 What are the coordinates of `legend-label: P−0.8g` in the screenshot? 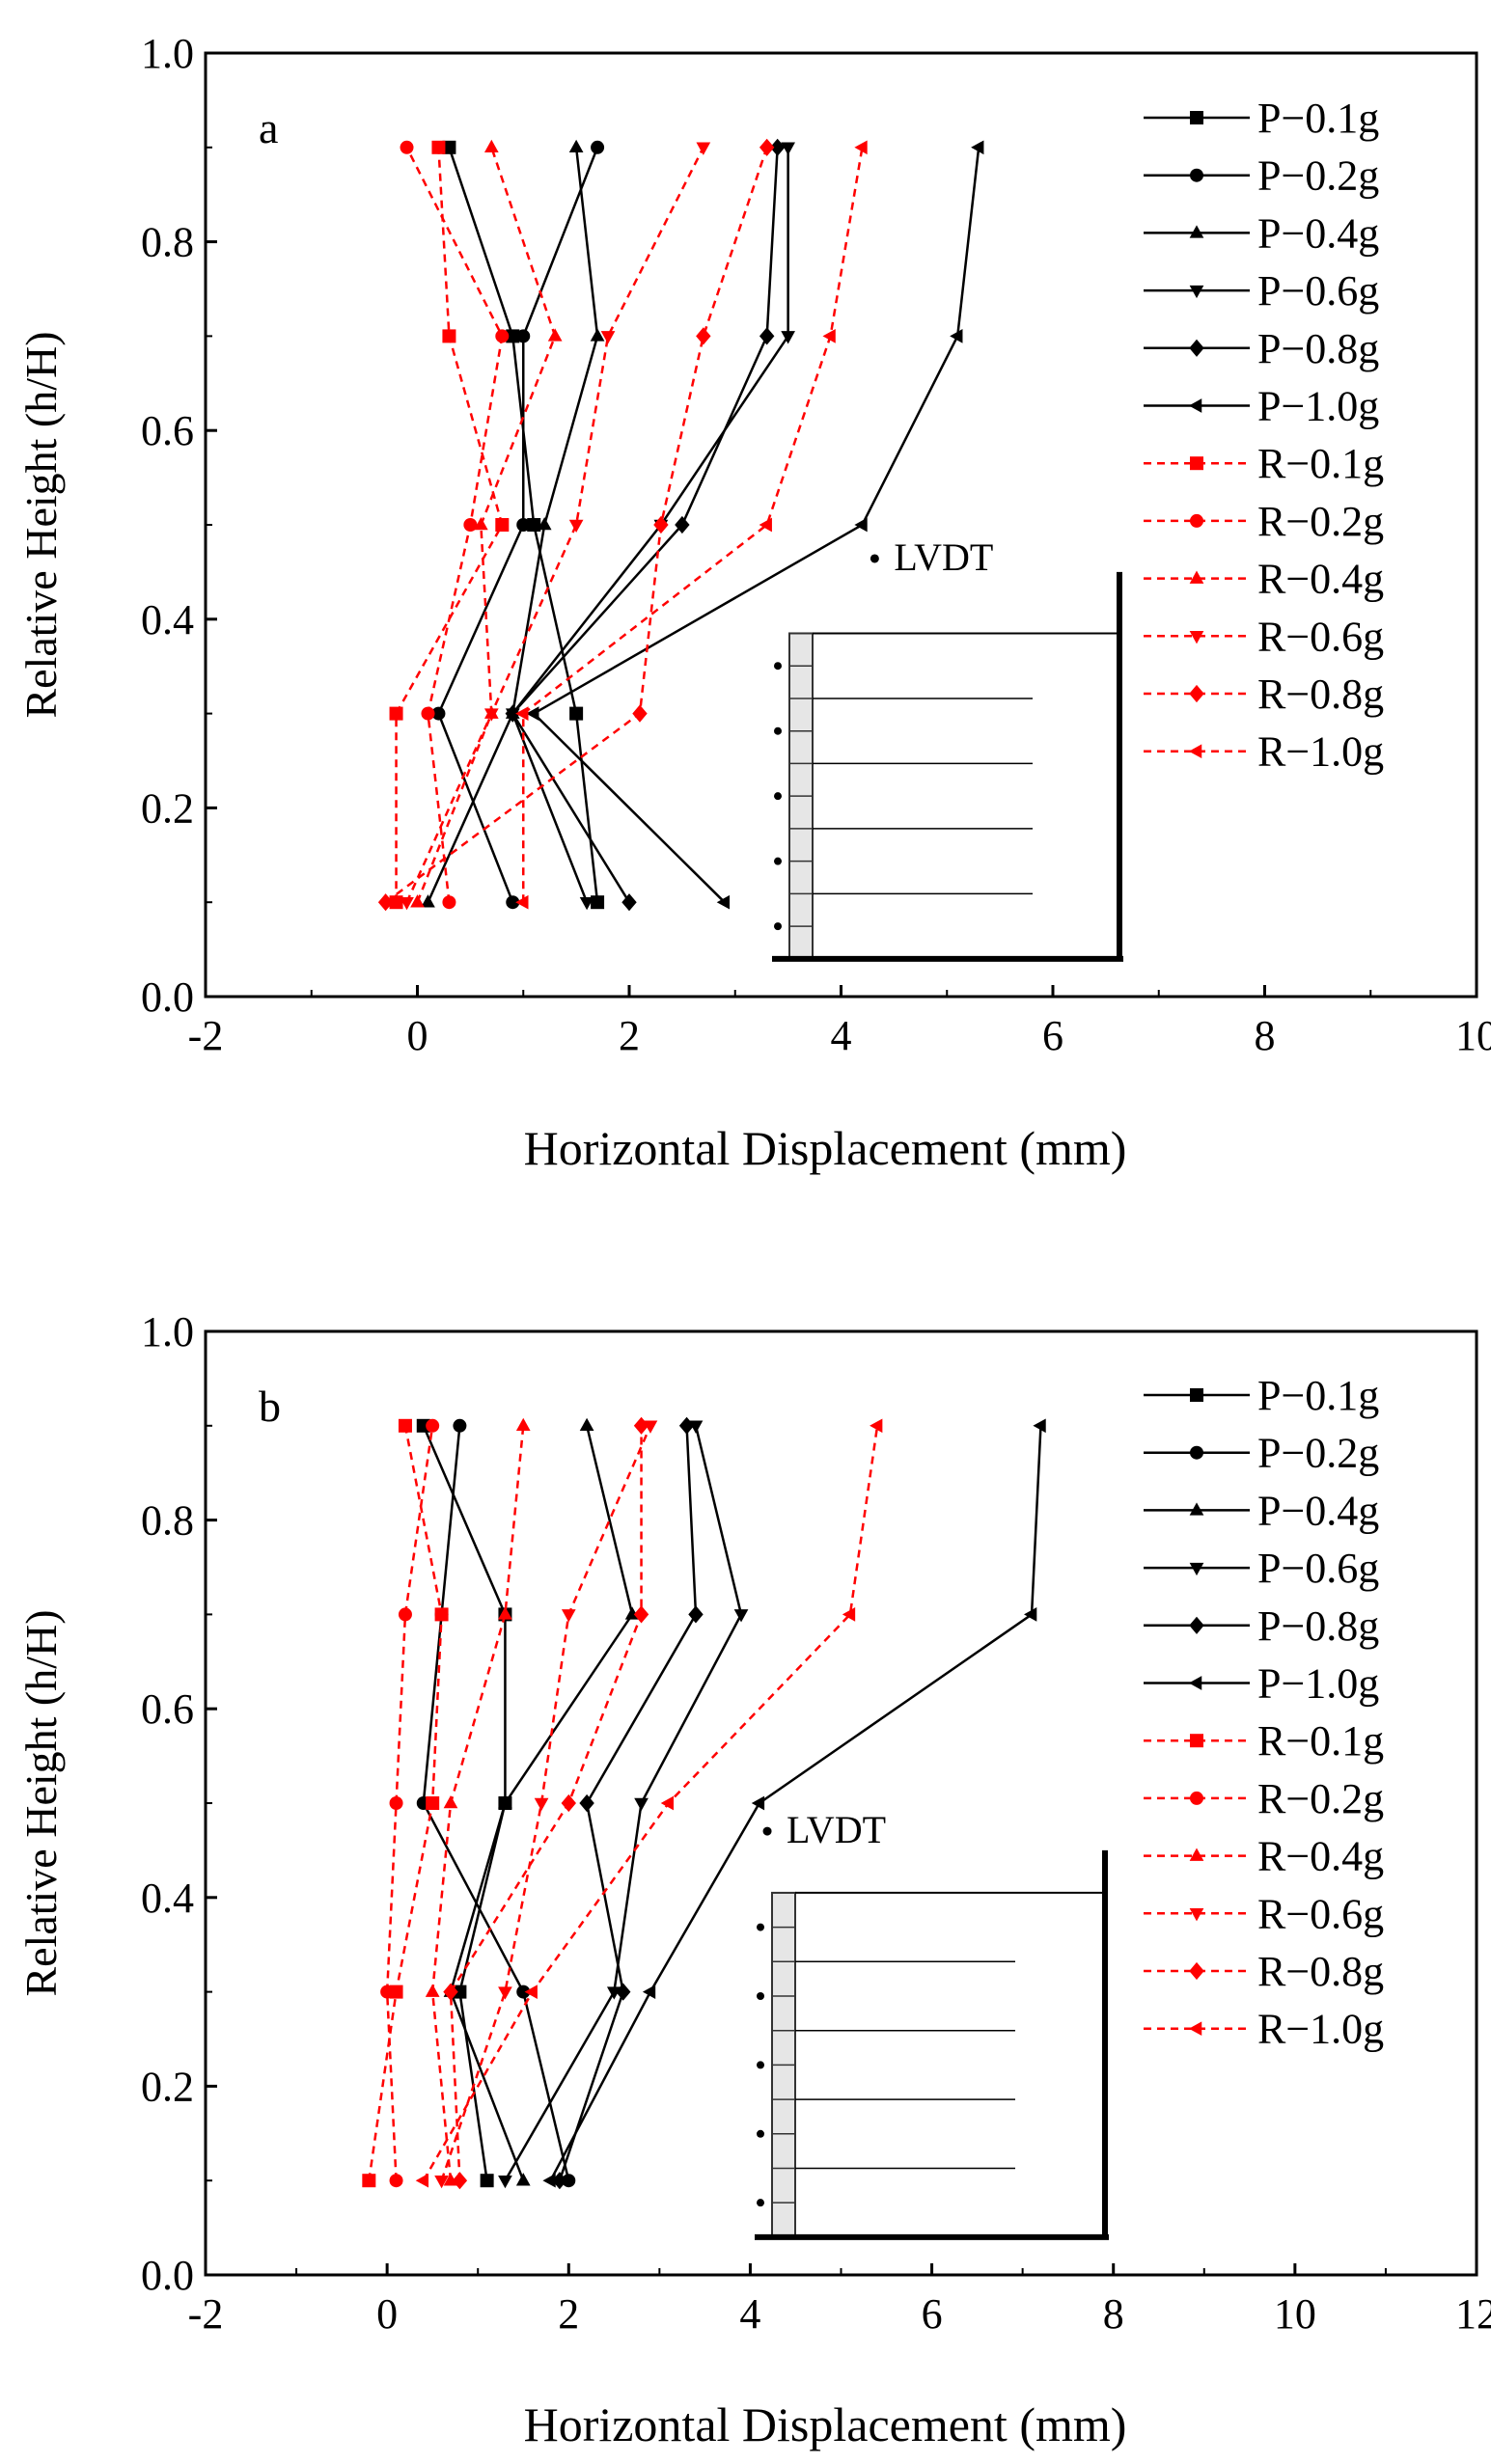 It's located at (1318, 348).